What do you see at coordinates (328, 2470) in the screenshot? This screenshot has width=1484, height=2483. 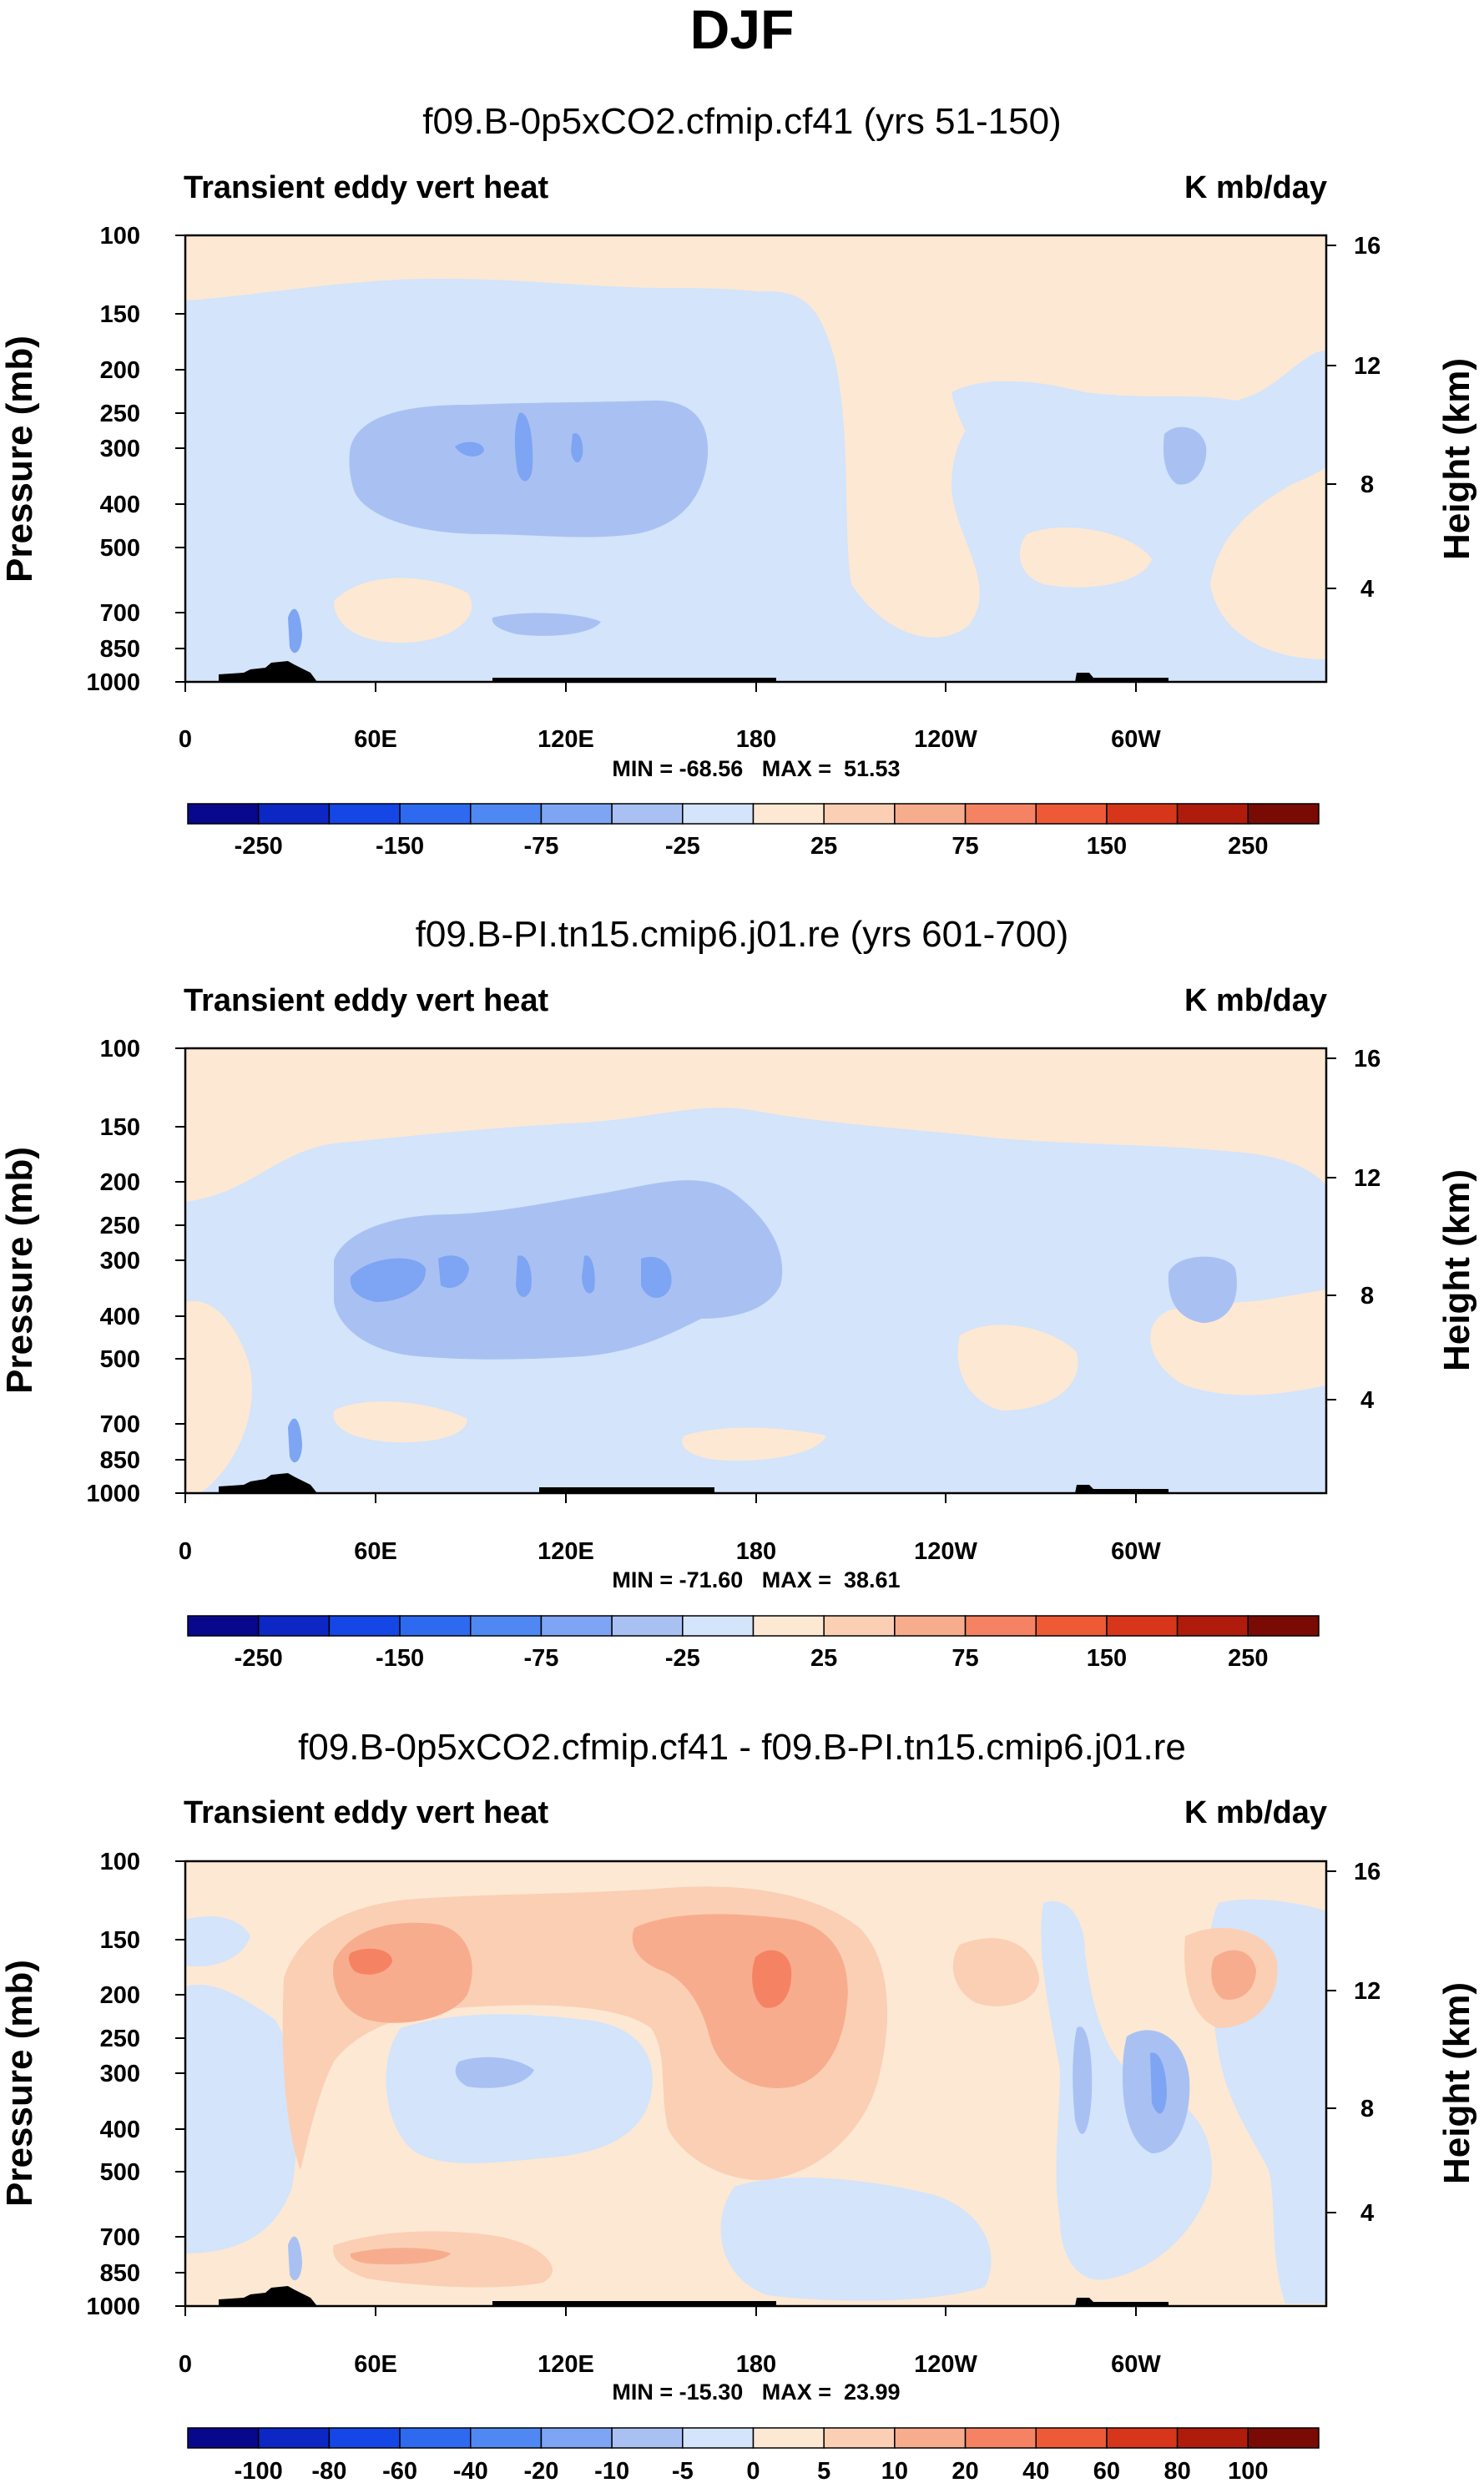 I see `colorbar-label: -80` at bounding box center [328, 2470].